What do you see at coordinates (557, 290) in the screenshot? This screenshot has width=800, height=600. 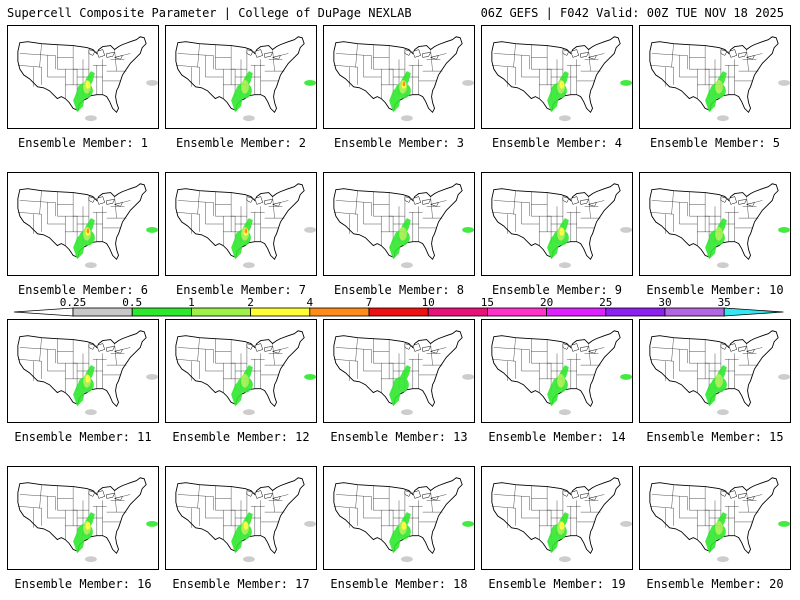 I see `panel-caption: Ensemble Member: 9` at bounding box center [557, 290].